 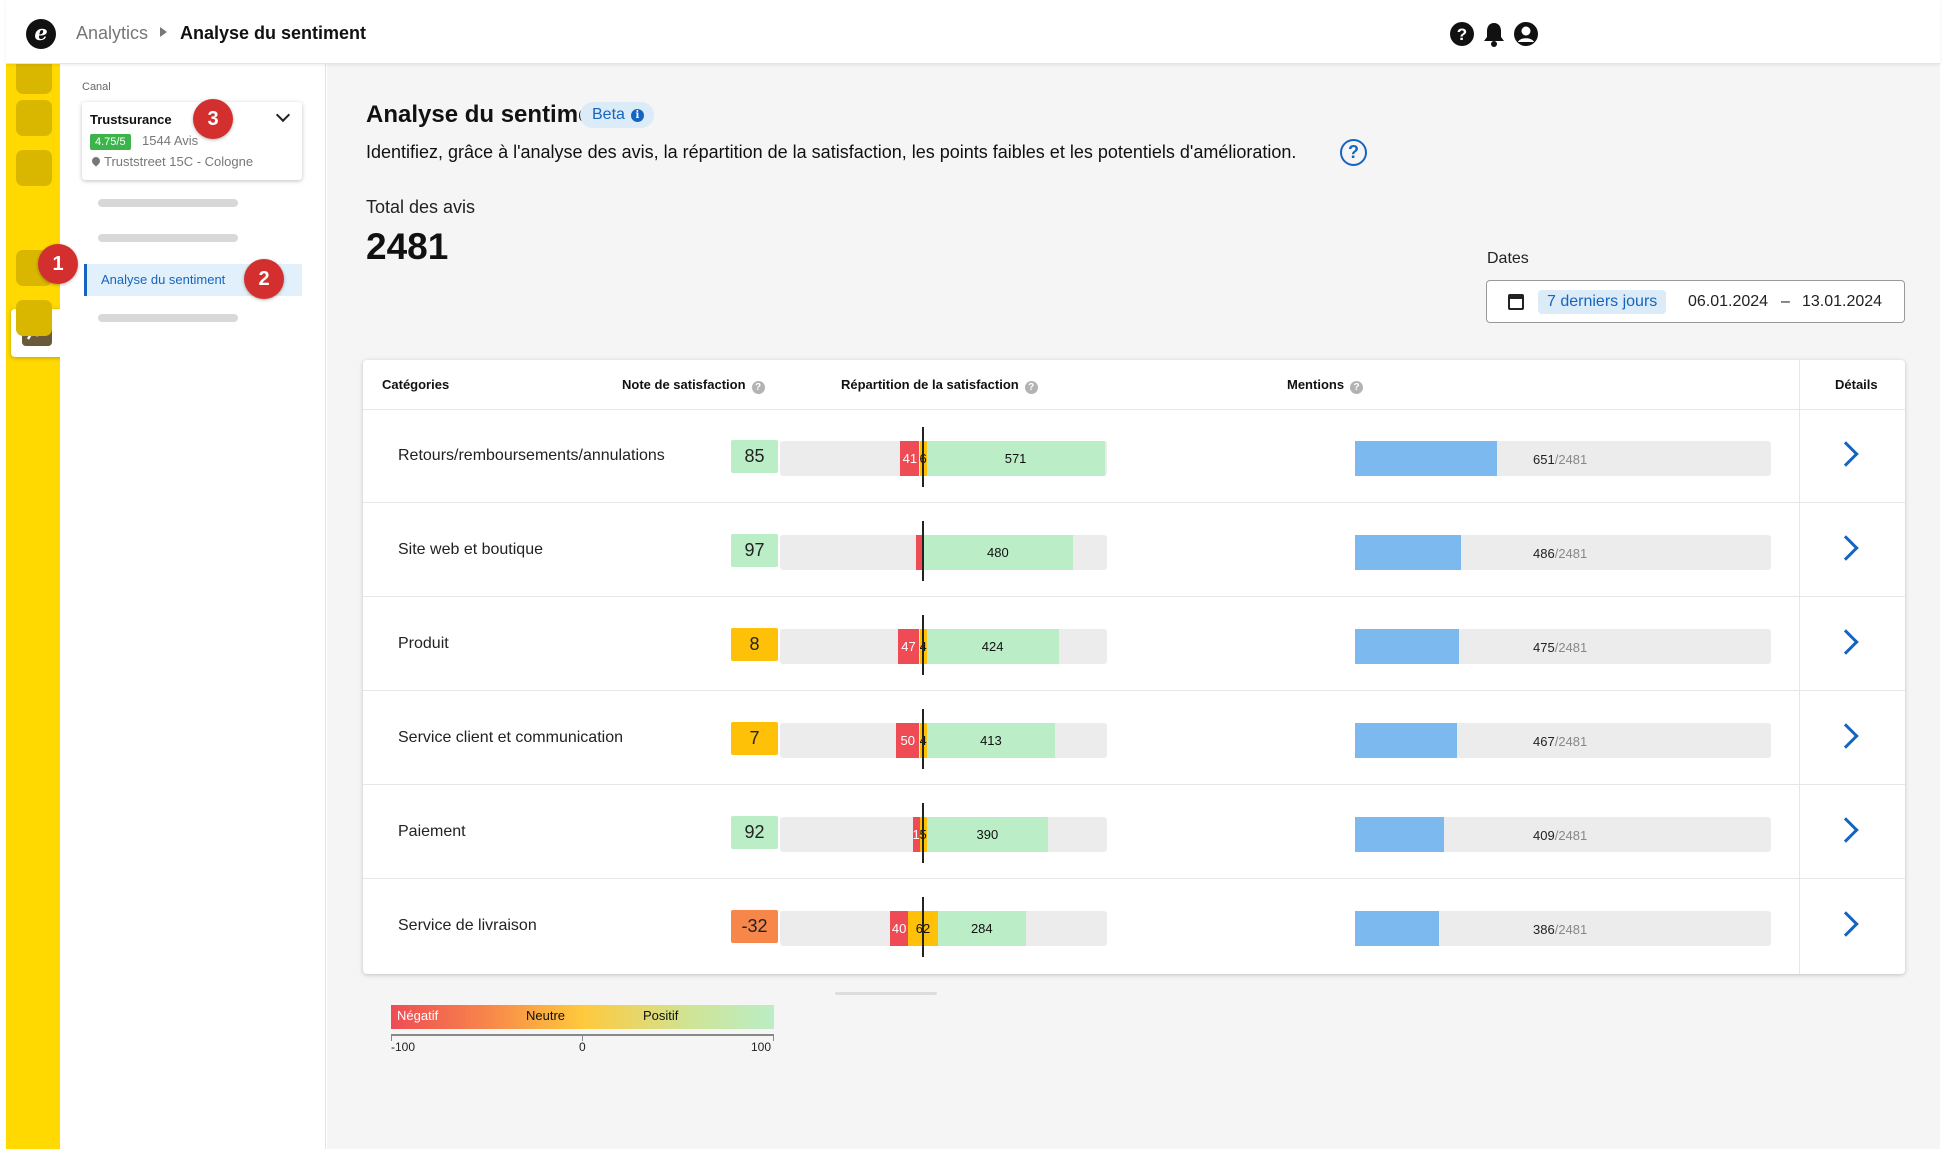 I want to click on mentions-count: 651/2481, so click(x=1560, y=459).